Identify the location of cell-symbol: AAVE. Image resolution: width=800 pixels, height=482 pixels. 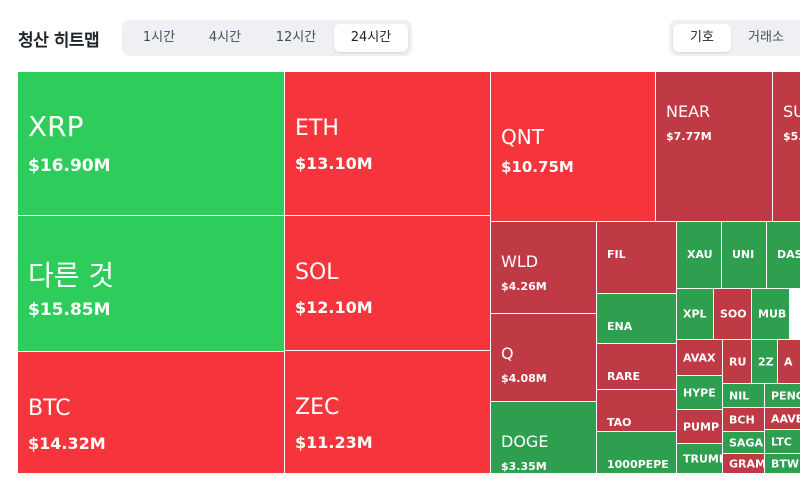
(785, 418).